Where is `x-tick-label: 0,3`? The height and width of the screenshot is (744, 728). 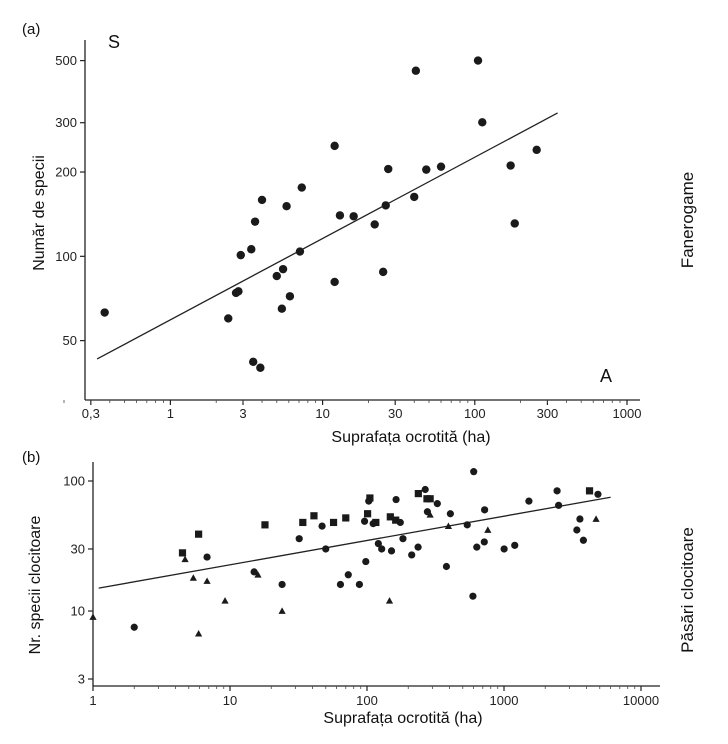
x-tick-label: 0,3 is located at coordinates (91, 413).